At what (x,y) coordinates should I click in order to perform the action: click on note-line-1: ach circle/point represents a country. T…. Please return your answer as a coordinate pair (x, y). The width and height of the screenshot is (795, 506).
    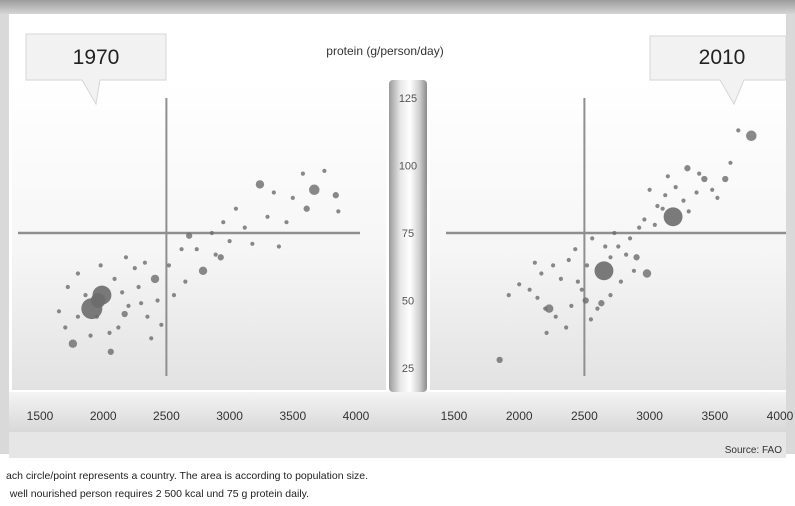
    Looking at the image, I should click on (187, 476).